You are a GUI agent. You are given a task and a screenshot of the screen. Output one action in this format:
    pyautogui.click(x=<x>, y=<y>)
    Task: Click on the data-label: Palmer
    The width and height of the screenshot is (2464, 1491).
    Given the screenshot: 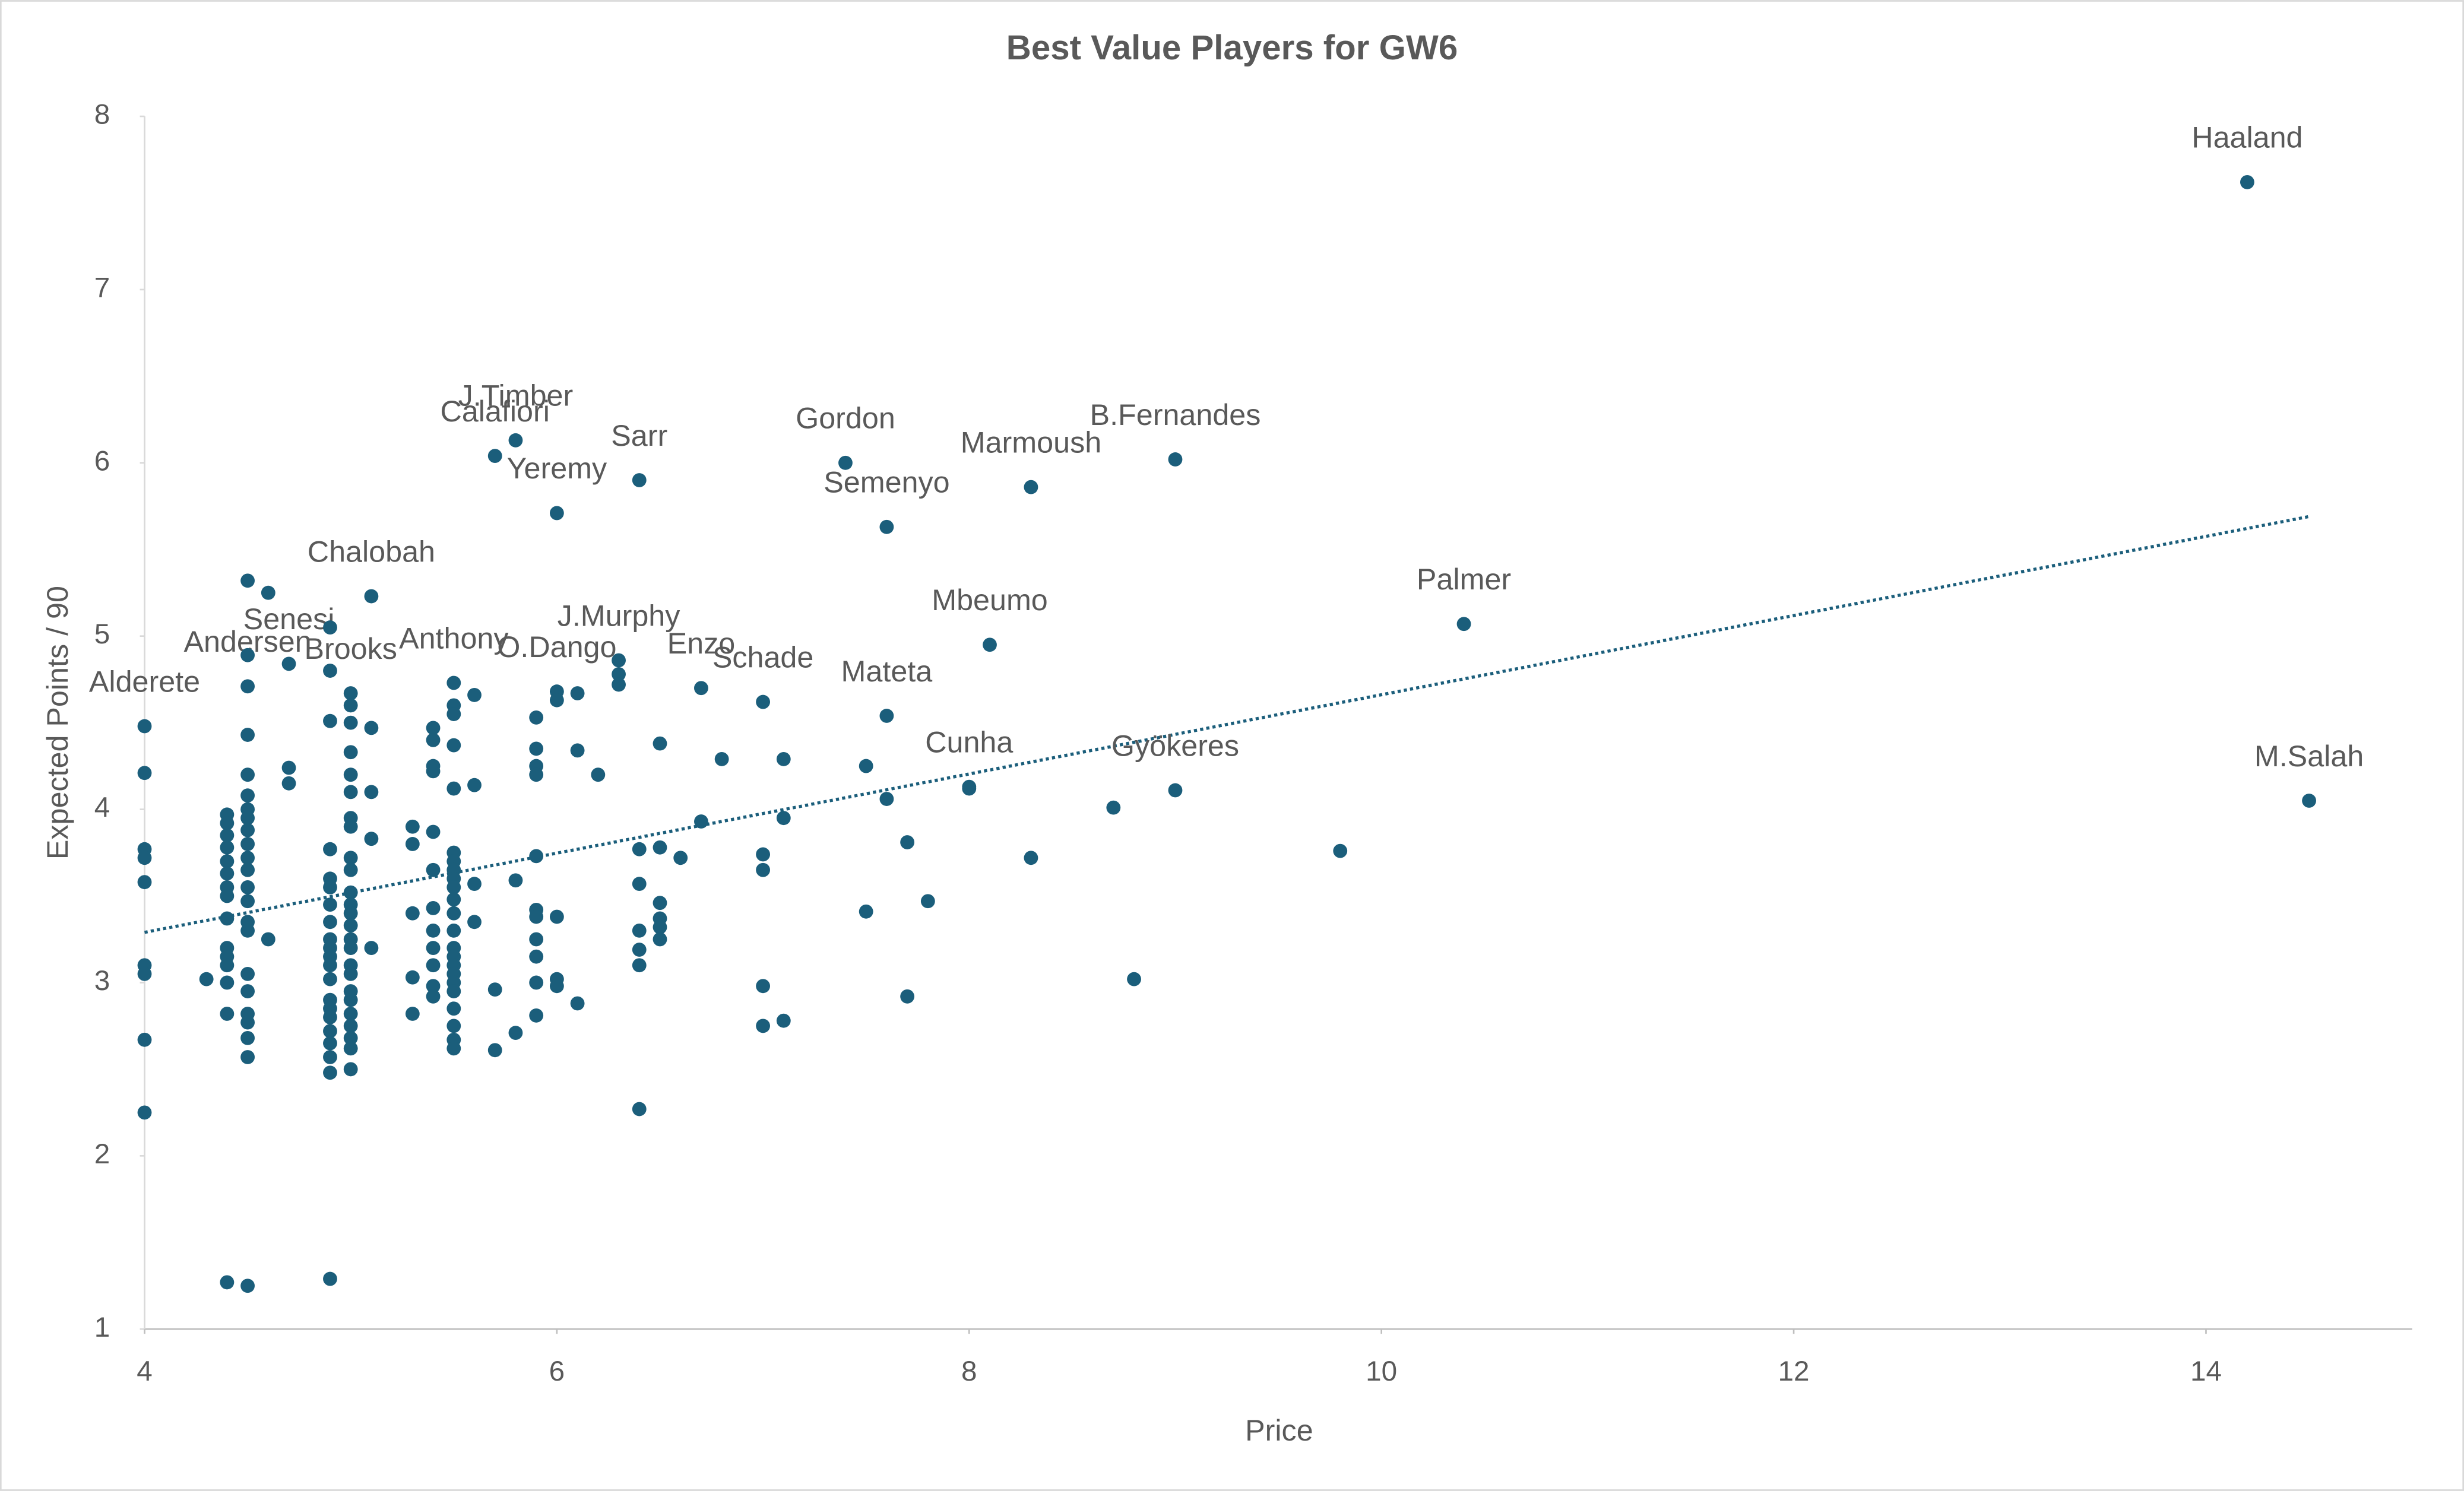 What is the action you would take?
    pyautogui.click(x=1464, y=579)
    